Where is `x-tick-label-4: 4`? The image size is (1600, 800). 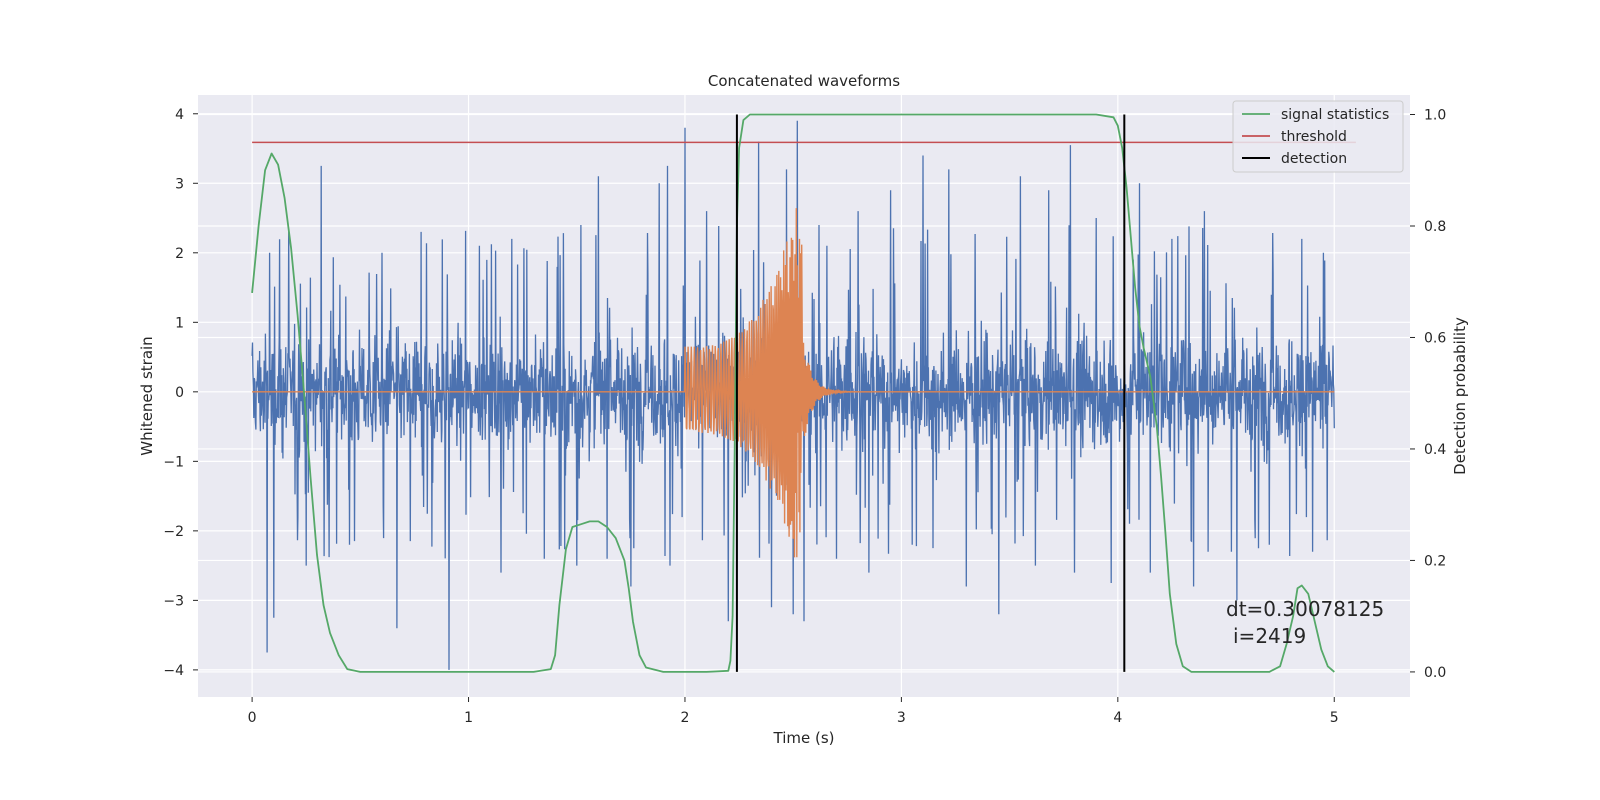
x-tick-label-4: 4 is located at coordinates (1117, 718).